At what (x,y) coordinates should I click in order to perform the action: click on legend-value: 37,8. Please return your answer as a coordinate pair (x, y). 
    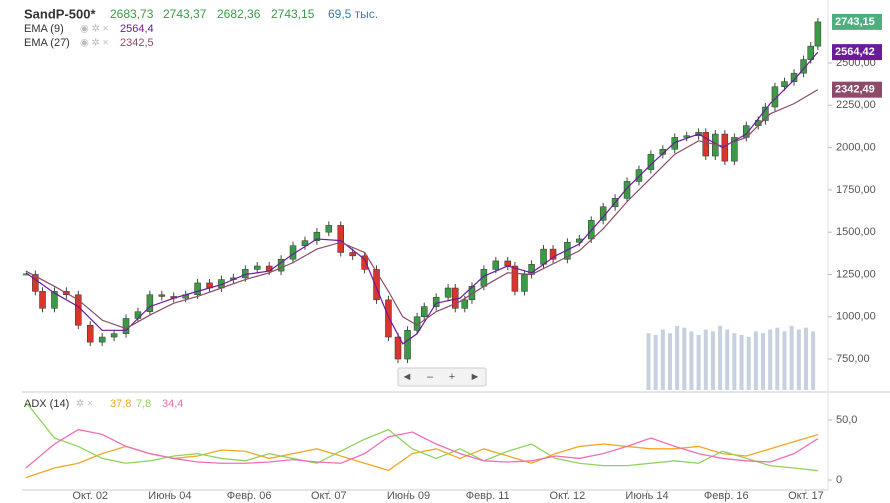
    Looking at the image, I should click on (120, 404).